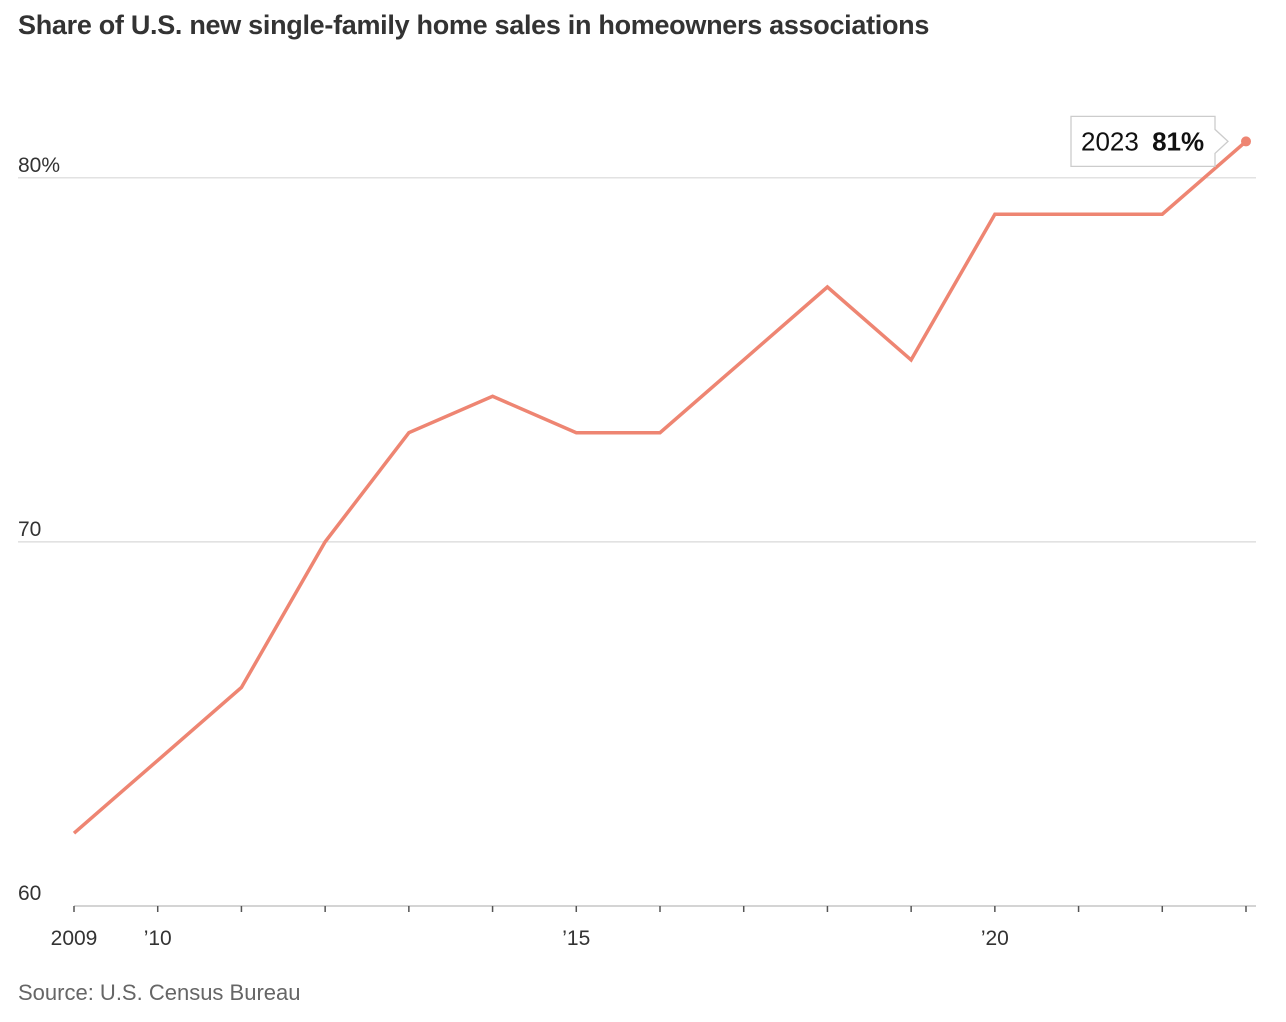  I want to click on source-note: Source: U.S. Census Bureau, so click(159, 992).